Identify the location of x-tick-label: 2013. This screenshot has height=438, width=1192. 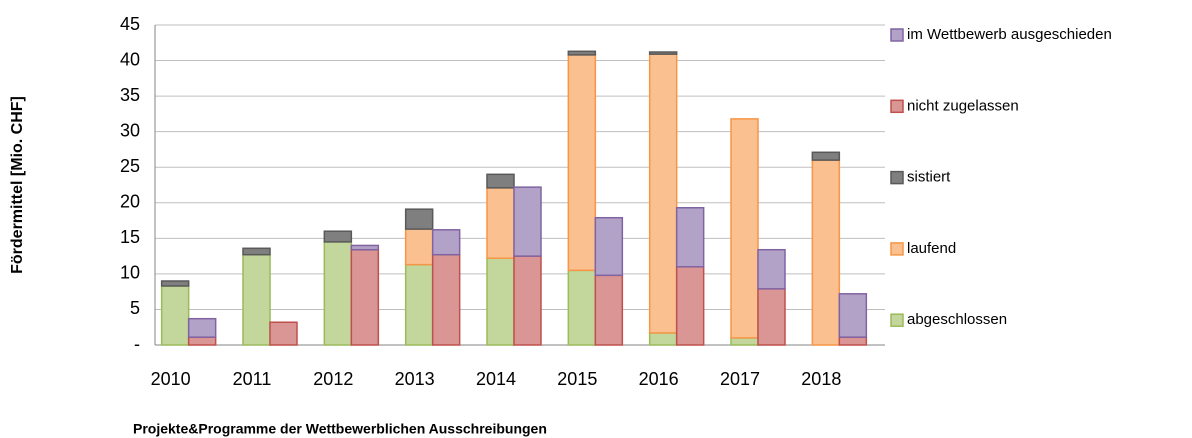
(415, 379).